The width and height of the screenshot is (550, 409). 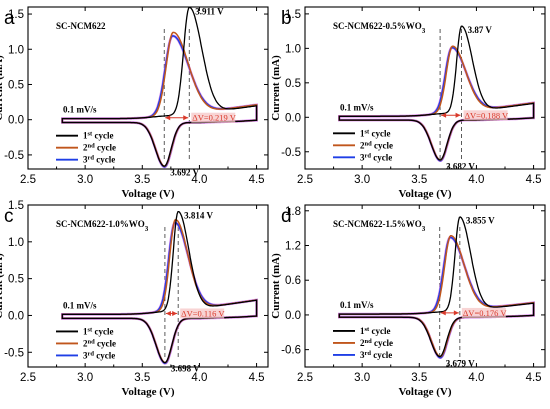 I want to click on panel-letter: a, so click(x=9, y=18).